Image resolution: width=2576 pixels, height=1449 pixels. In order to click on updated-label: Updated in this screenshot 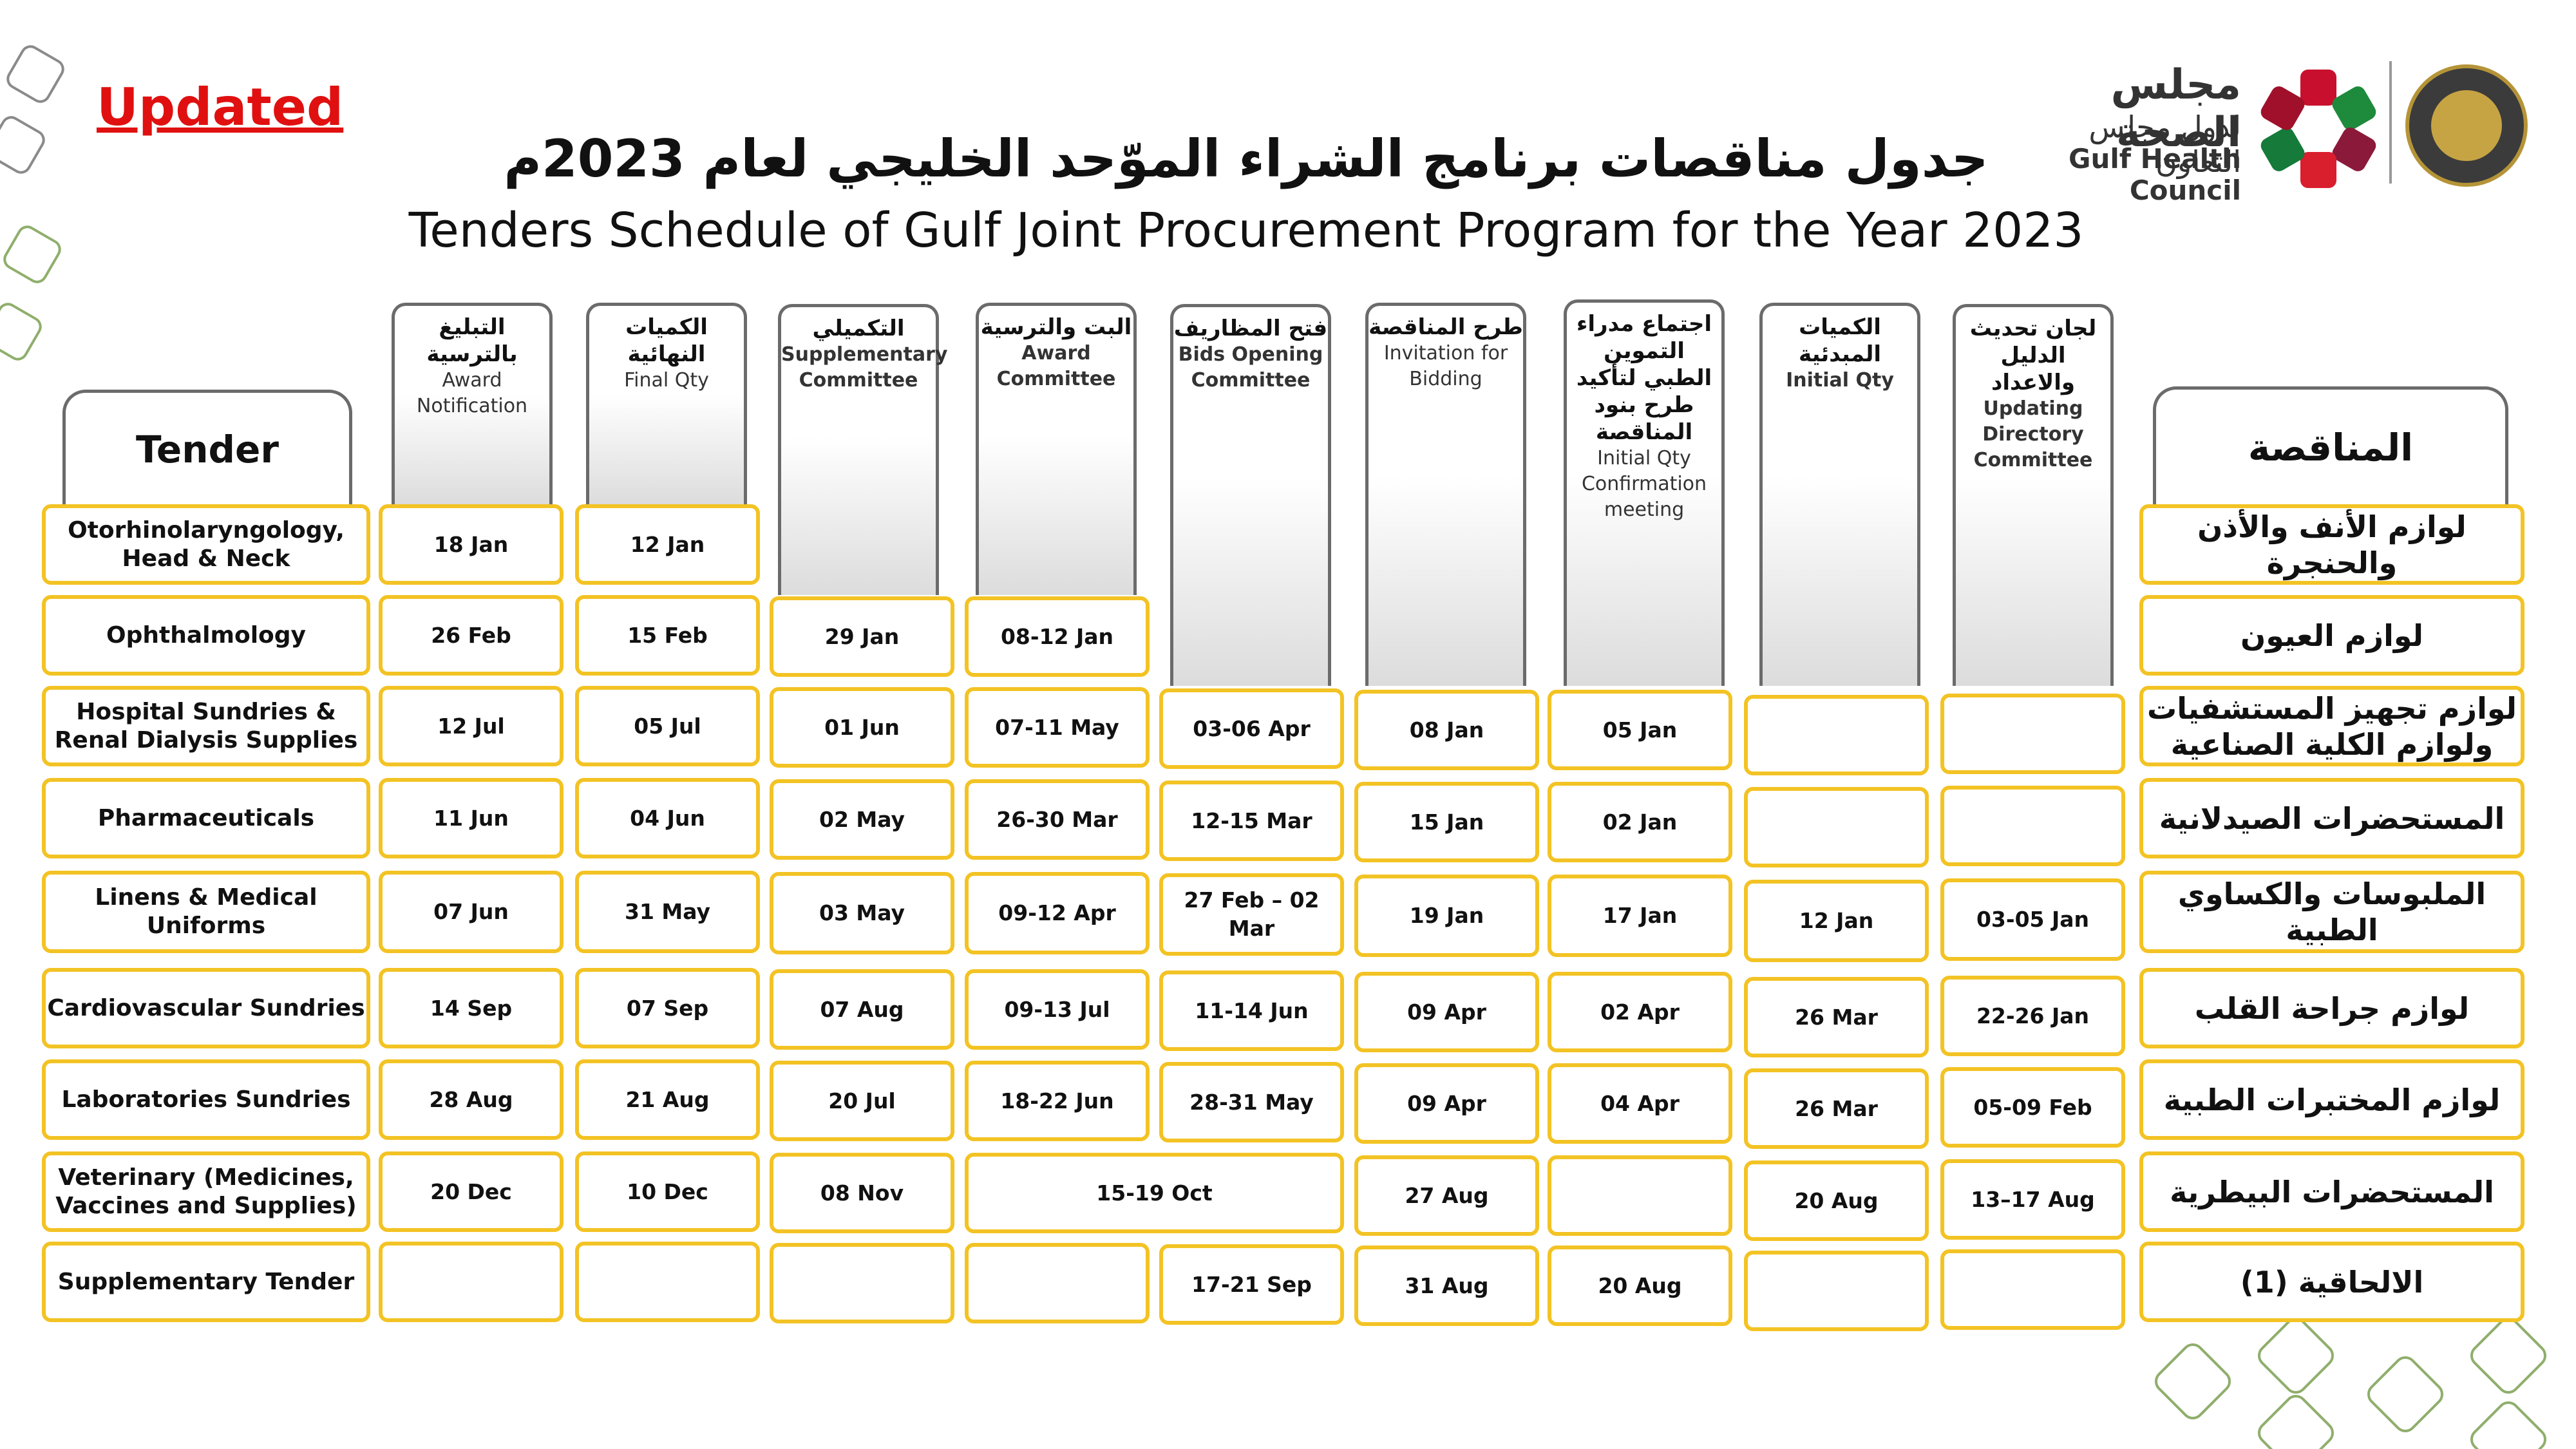, I will do `click(221, 107)`.